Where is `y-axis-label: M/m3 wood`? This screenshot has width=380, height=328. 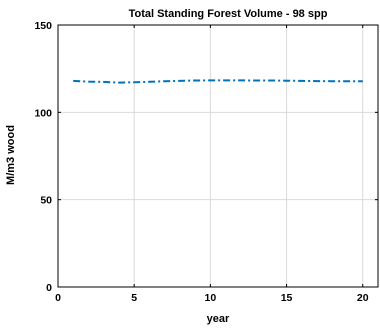
y-axis-label: M/m3 wood is located at coordinates (11, 155).